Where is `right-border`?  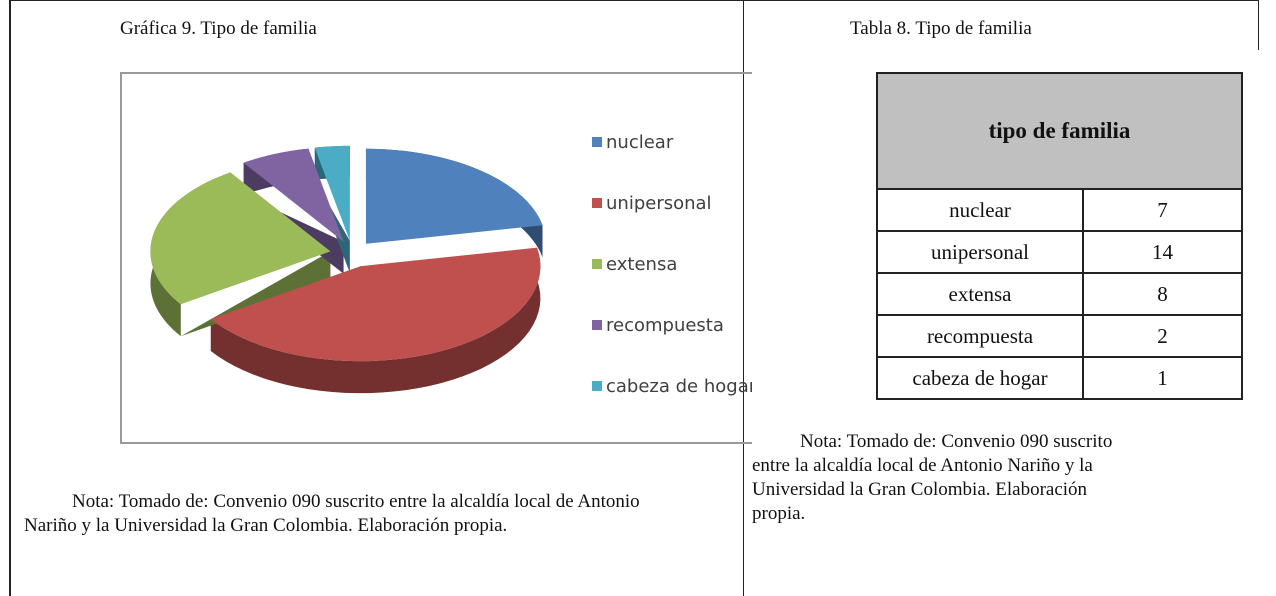 right-border is located at coordinates (1258, 25).